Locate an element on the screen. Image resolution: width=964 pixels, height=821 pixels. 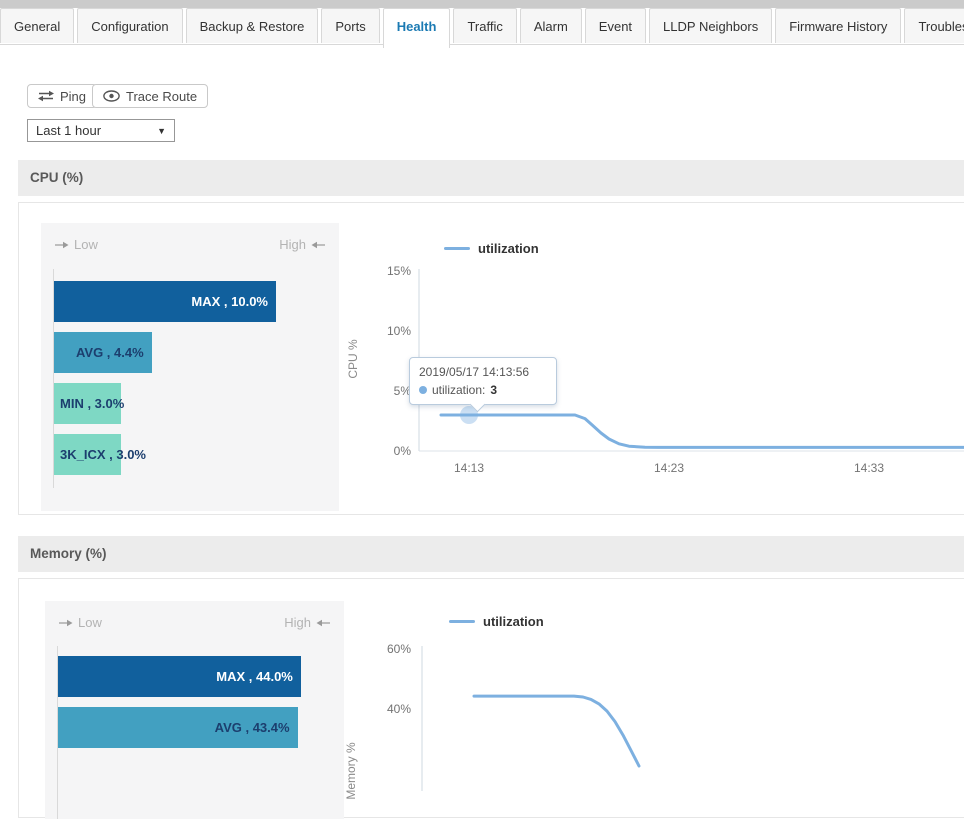
trace-route-button: Trace Route is located at coordinates (150, 96).